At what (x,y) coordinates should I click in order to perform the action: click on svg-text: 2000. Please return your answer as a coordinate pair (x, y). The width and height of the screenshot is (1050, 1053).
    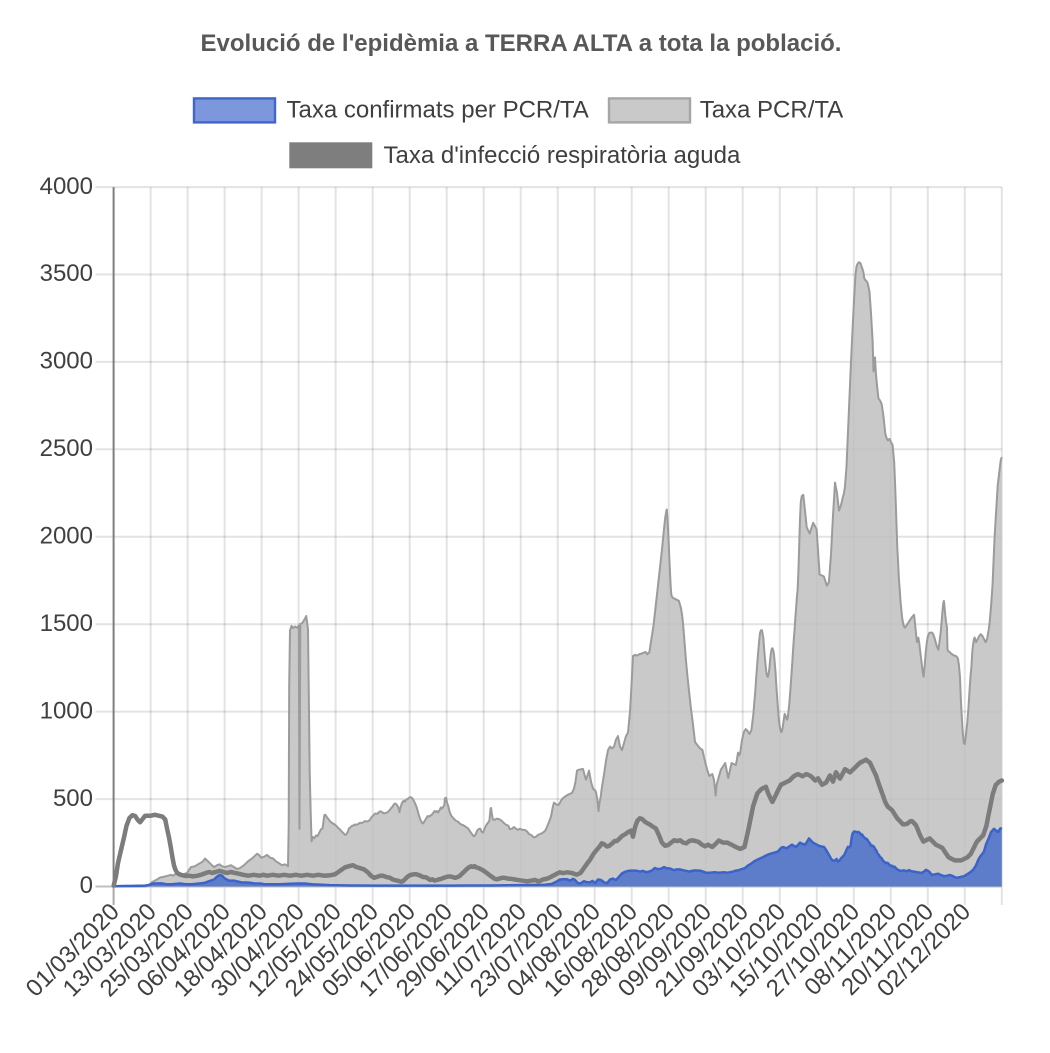
    Looking at the image, I should click on (66, 536).